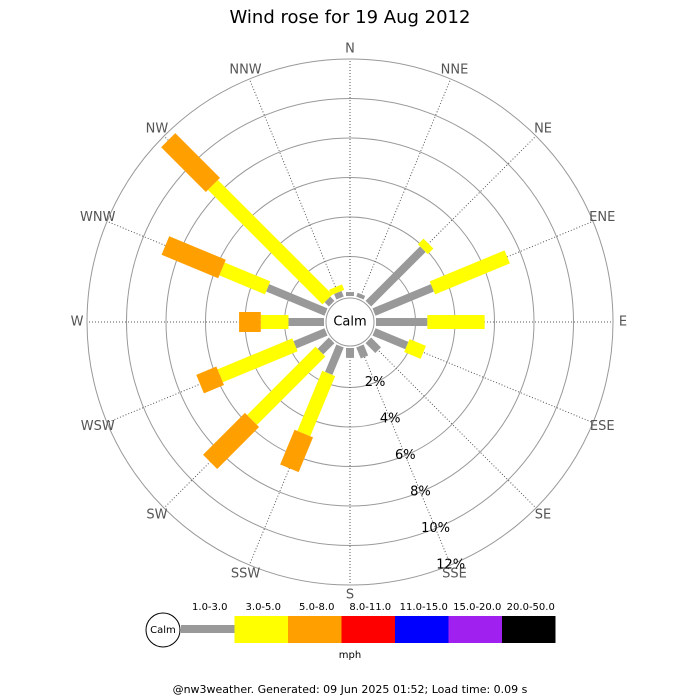 The width and height of the screenshot is (700, 700). Describe the element at coordinates (435, 528) in the screenshot. I see `ring-label: 10%` at that location.